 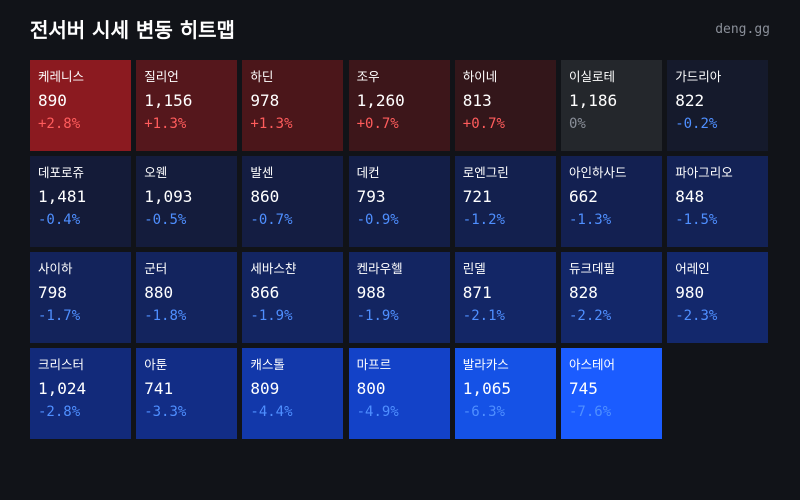 I want to click on server-price: 822, so click(x=690, y=100).